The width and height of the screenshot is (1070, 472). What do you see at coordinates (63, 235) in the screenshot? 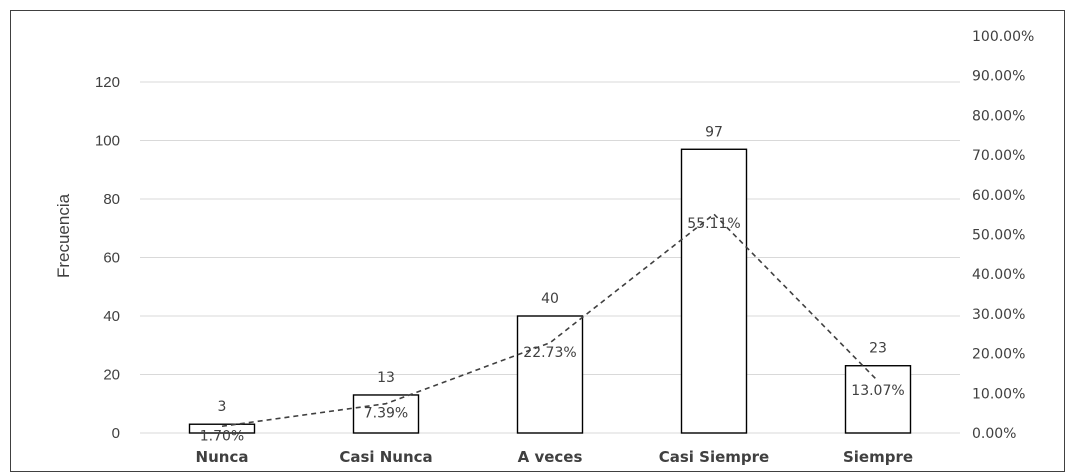
I see `y-axis-label: Frecuencia` at bounding box center [63, 235].